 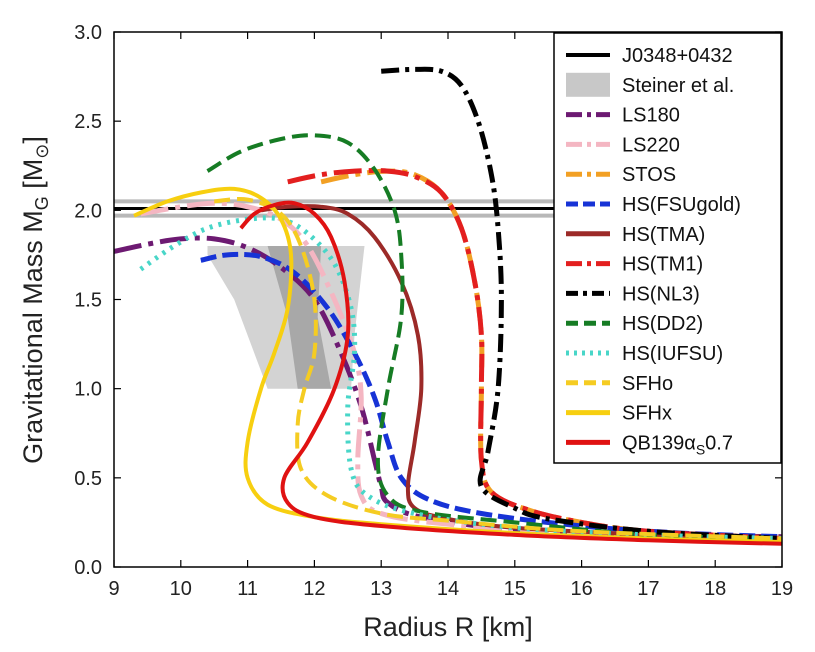 I want to click on x-tick-label: 18, so click(x=715, y=589).